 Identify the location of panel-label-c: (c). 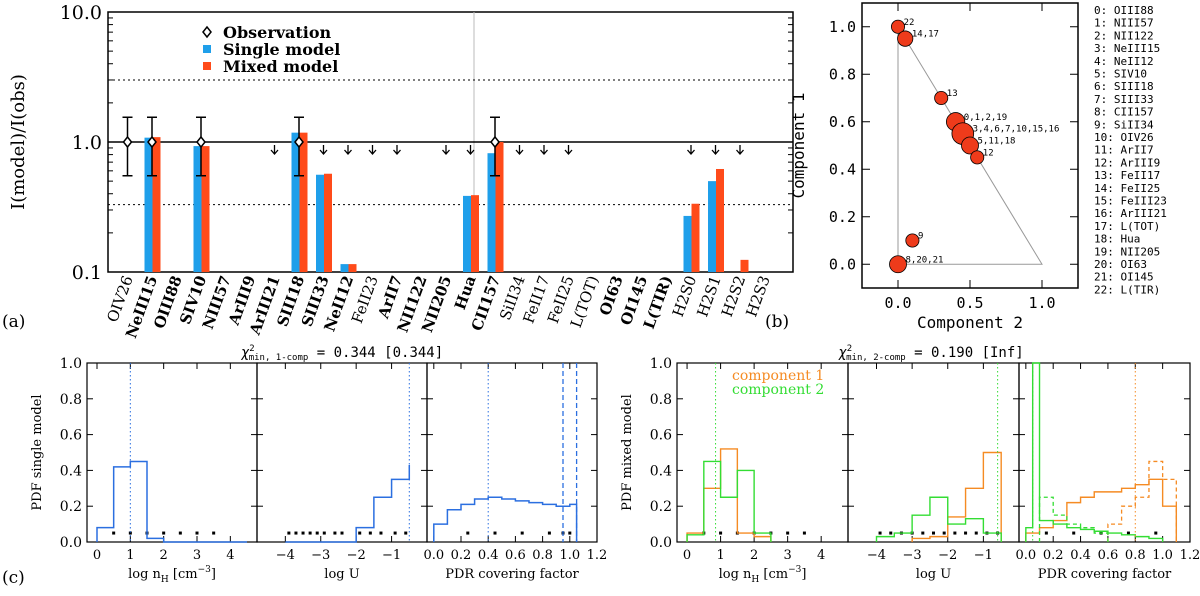
(13, 578).